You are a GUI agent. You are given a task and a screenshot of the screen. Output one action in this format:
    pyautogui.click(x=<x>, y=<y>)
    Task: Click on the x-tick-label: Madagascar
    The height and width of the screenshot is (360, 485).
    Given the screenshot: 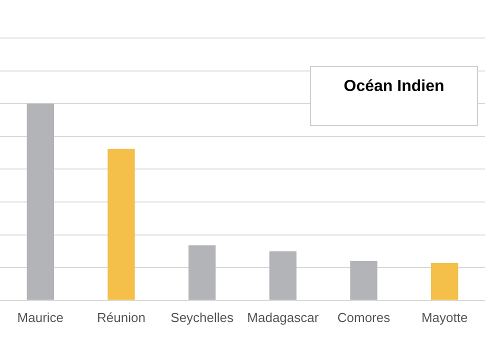 What is the action you would take?
    pyautogui.click(x=283, y=317)
    